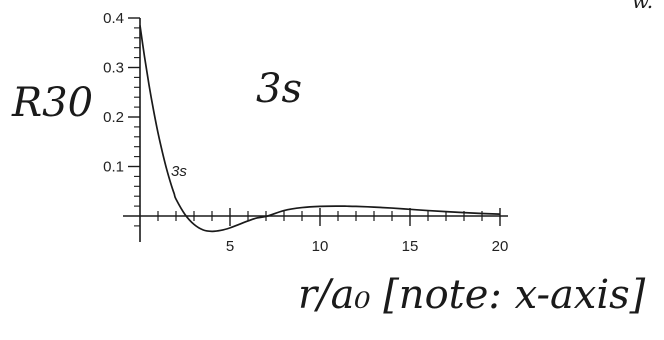 This screenshot has height=340, width=664. What do you see at coordinates (113, 68) in the screenshot?
I see `y-tick-label: 0.3` at bounding box center [113, 68].